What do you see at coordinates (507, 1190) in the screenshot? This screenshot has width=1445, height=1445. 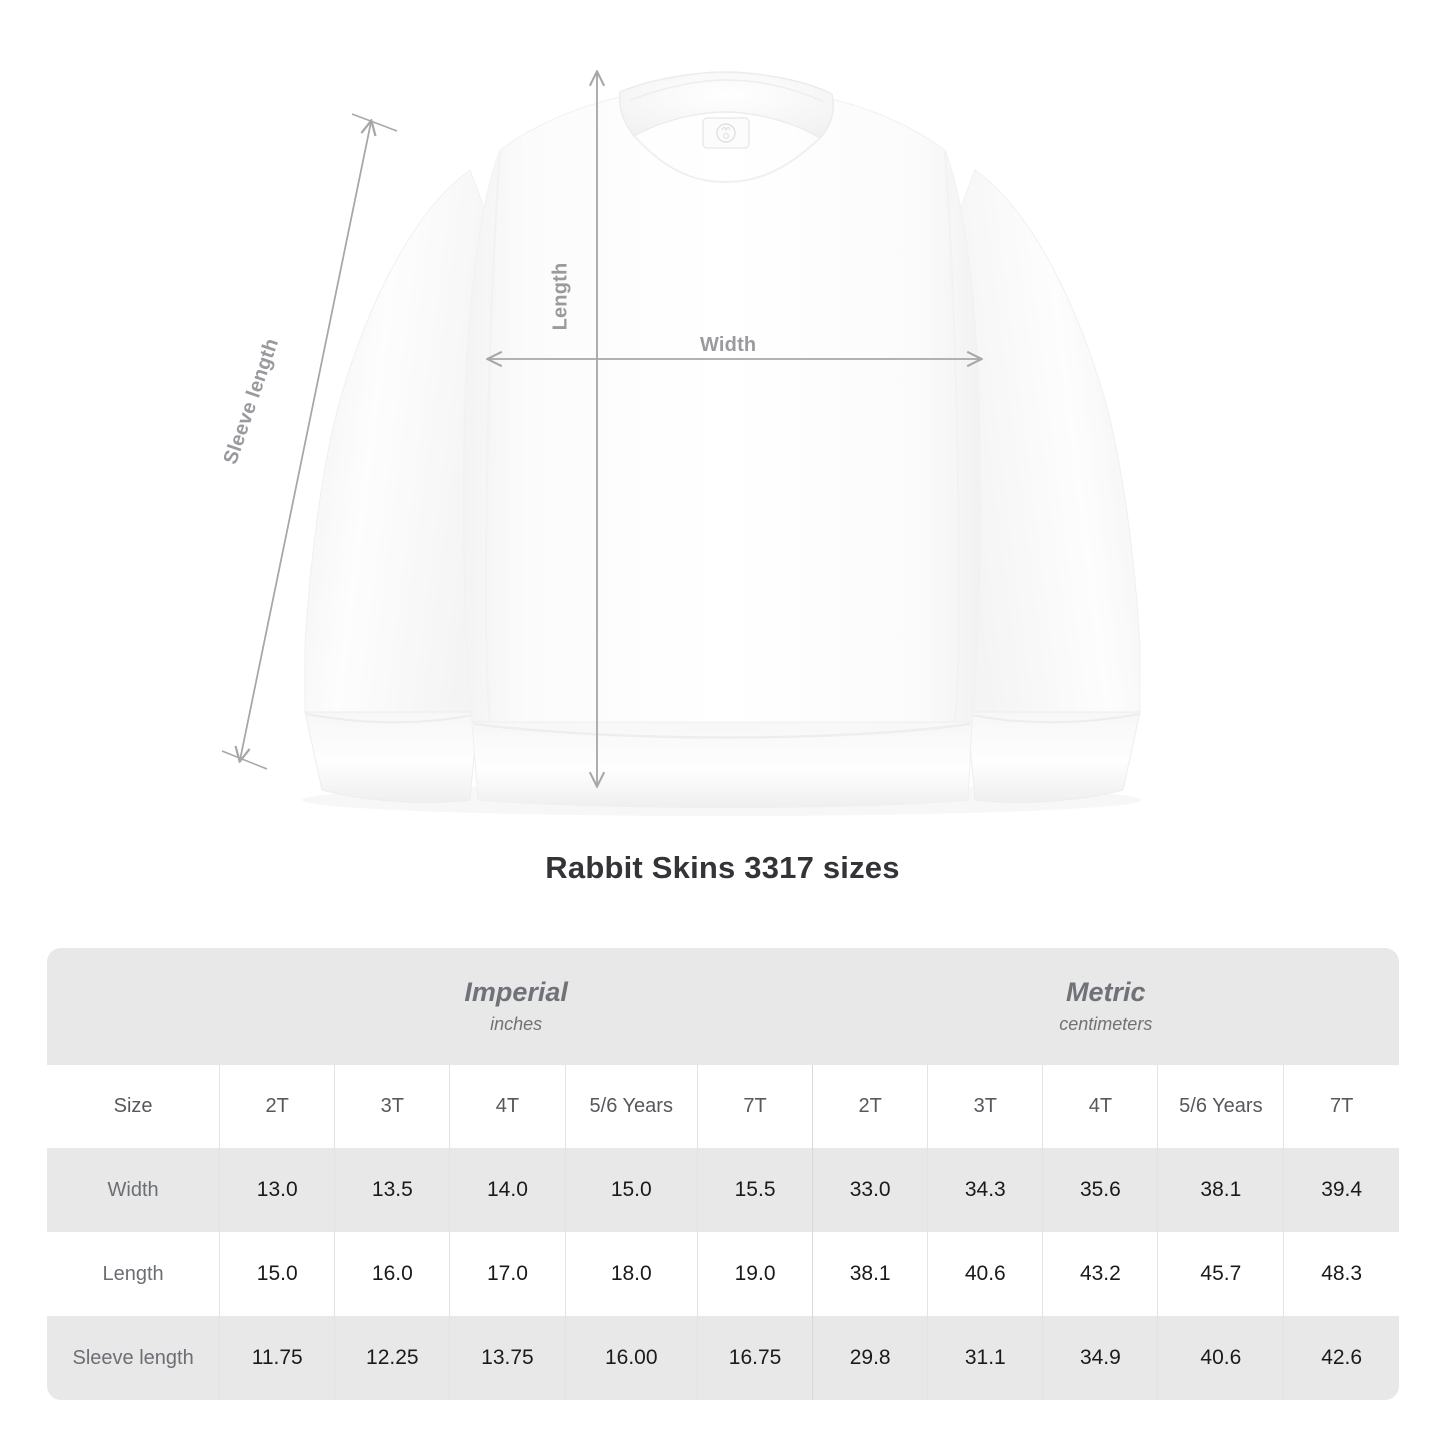 I see `cell-width-imperial-4t: 14.0` at bounding box center [507, 1190].